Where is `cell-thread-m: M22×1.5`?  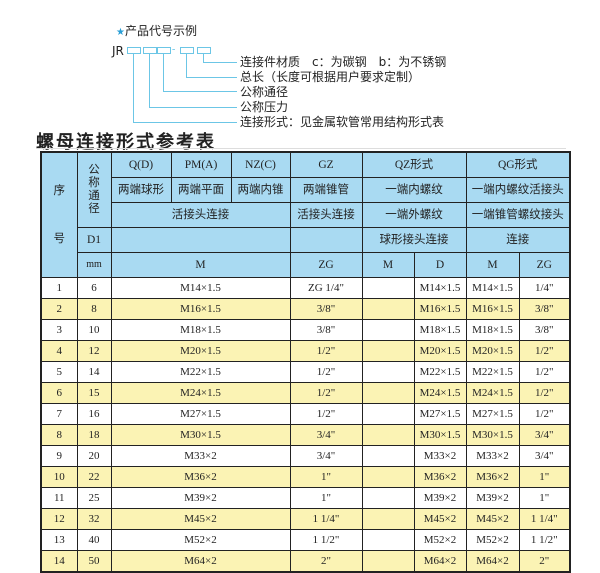
cell-thread-m: M22×1.5 is located at coordinates (200, 372).